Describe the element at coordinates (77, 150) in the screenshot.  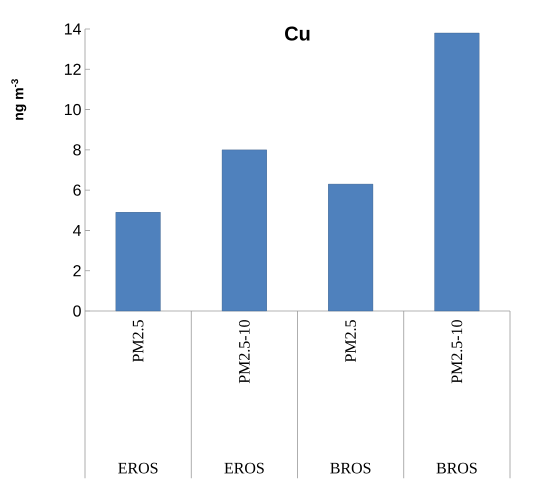
I see `y-tick-label: 8` at that location.